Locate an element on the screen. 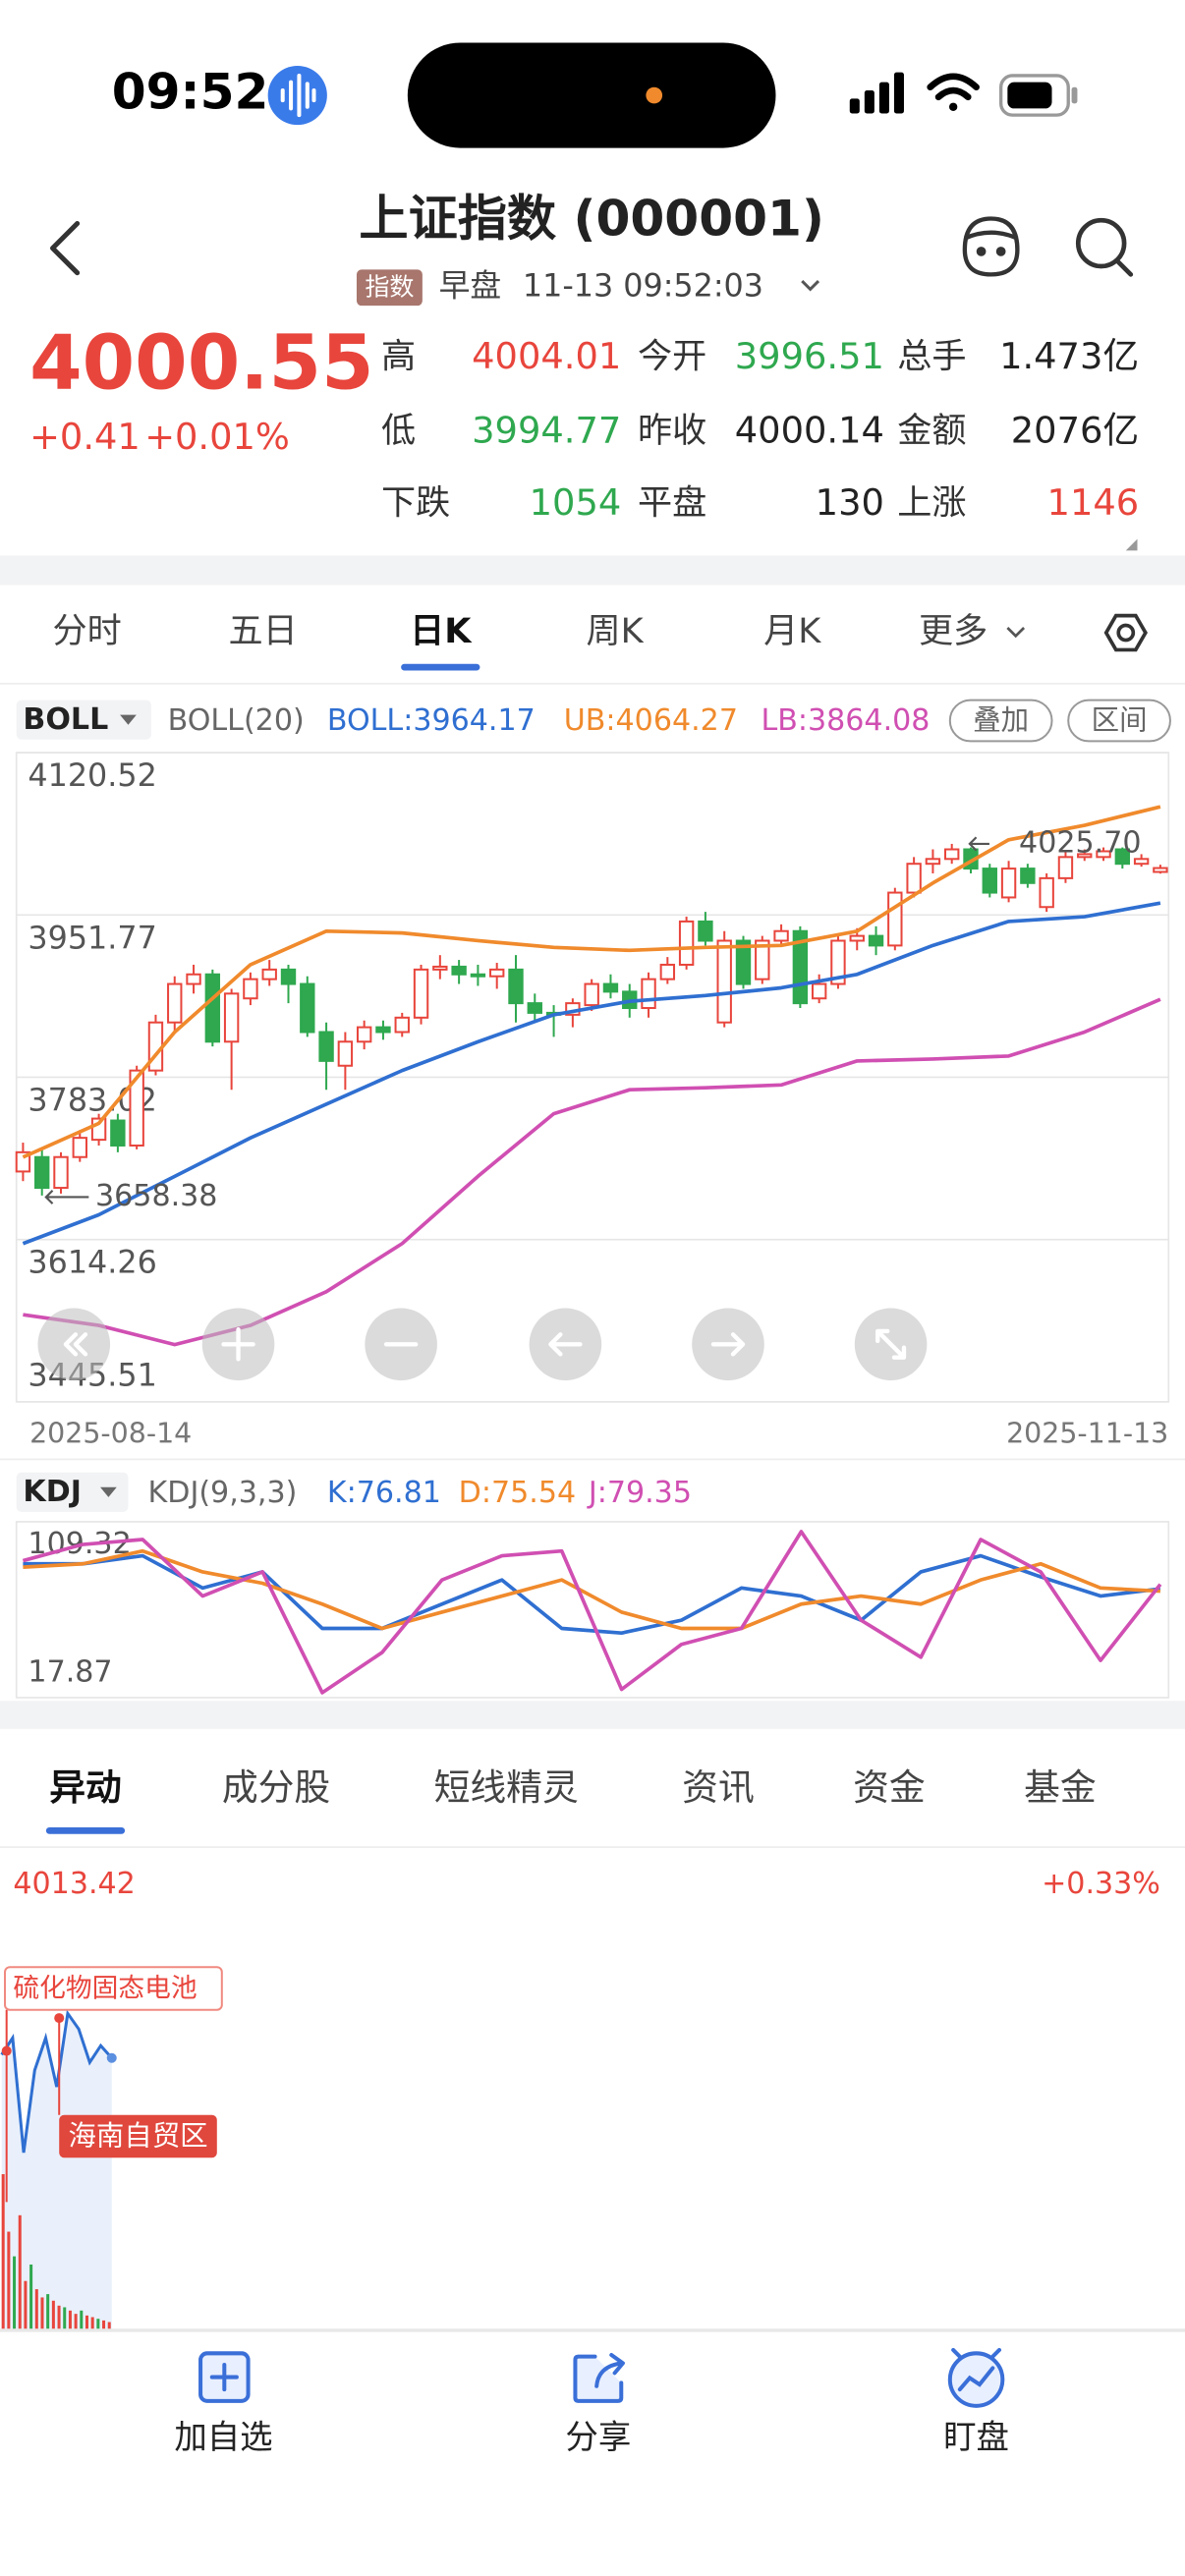 The image size is (1185, 2576). detail-tab: 资讯 is located at coordinates (719, 1787).